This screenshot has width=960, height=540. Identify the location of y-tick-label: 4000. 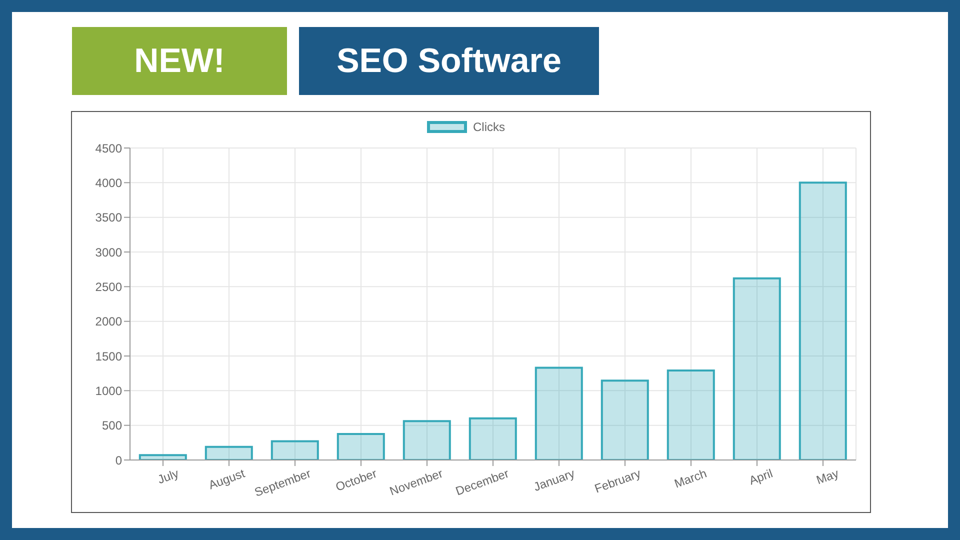
(108, 183).